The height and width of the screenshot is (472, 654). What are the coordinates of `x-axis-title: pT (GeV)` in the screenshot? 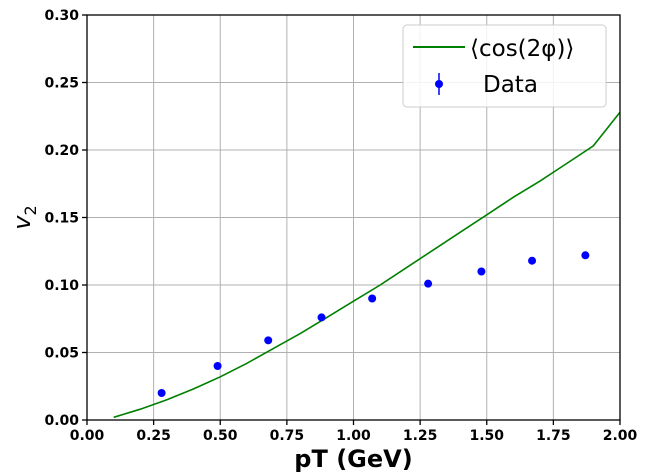 It's located at (353, 458).